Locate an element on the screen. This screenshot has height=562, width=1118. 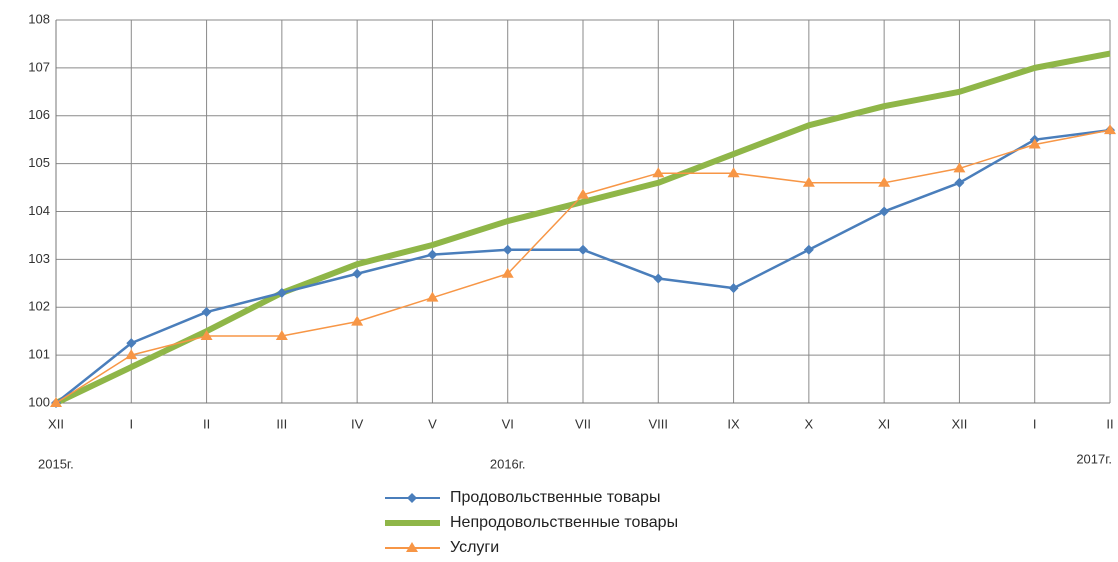
x-tick-label: VIII is located at coordinates (659, 423).